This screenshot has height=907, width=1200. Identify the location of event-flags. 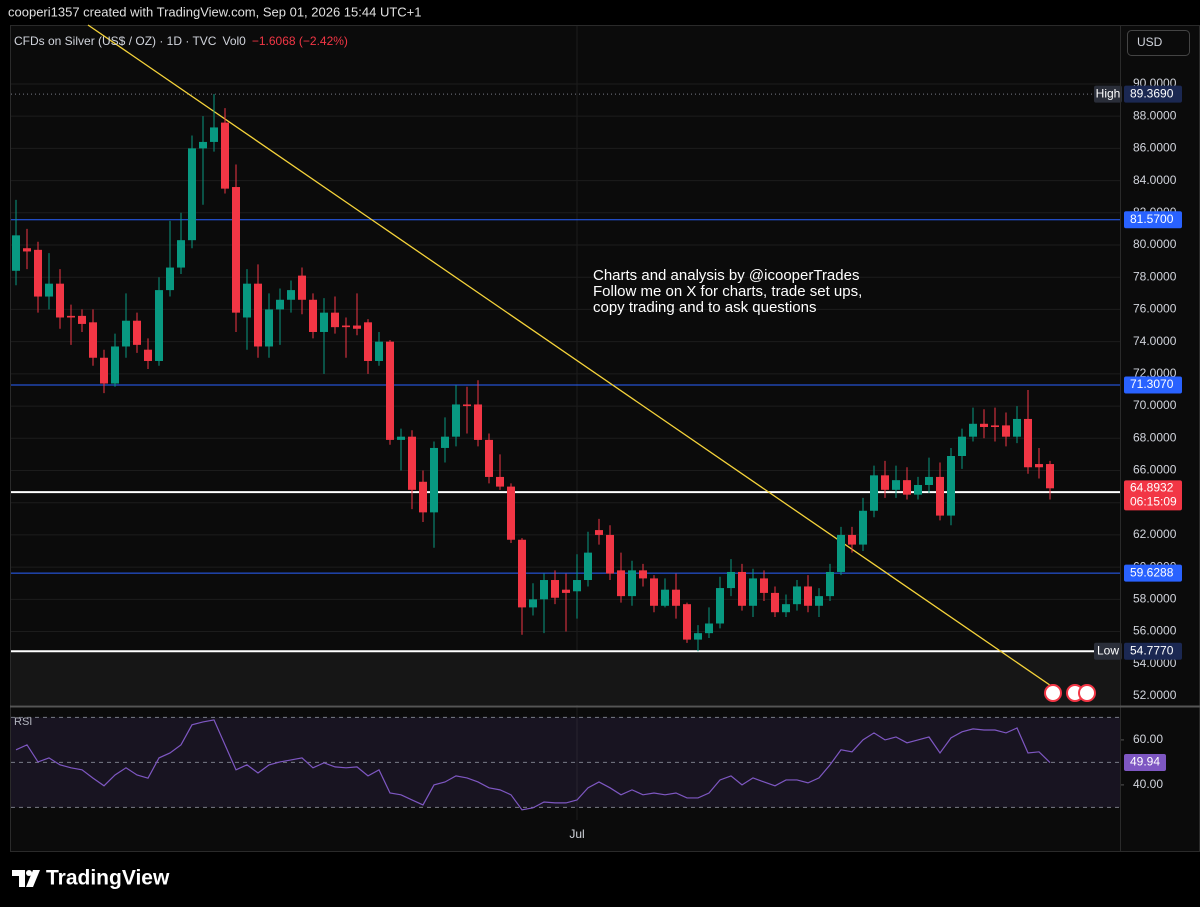
(1070, 693).